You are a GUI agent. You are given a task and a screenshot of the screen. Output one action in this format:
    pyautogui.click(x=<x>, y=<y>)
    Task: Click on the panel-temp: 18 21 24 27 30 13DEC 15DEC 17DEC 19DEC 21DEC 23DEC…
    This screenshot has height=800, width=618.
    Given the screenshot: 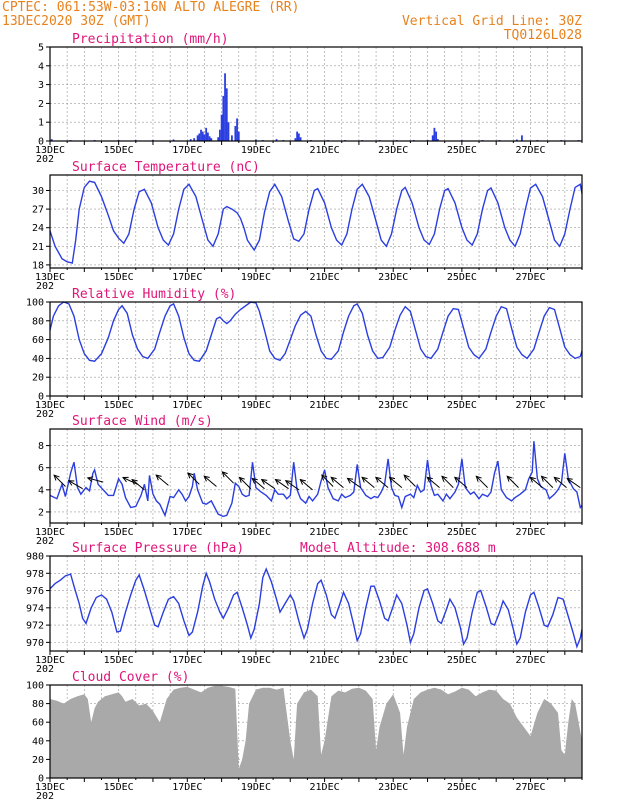 What is the action you would take?
    pyautogui.click(x=307, y=226)
    